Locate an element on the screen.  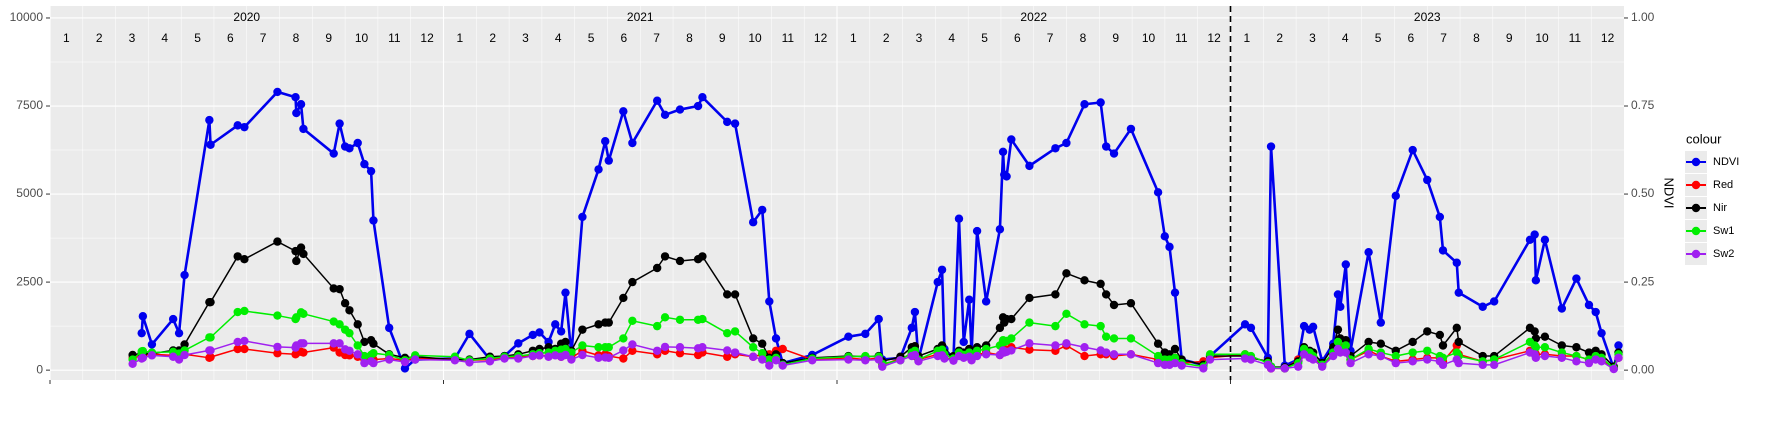
month-label: 12 is located at coordinates (1214, 38).